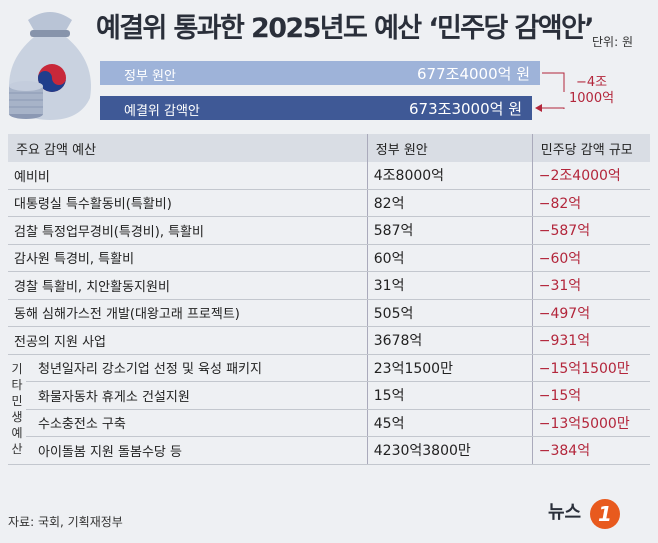  I want to click on row-government-value: 23억1500만, so click(450, 368).